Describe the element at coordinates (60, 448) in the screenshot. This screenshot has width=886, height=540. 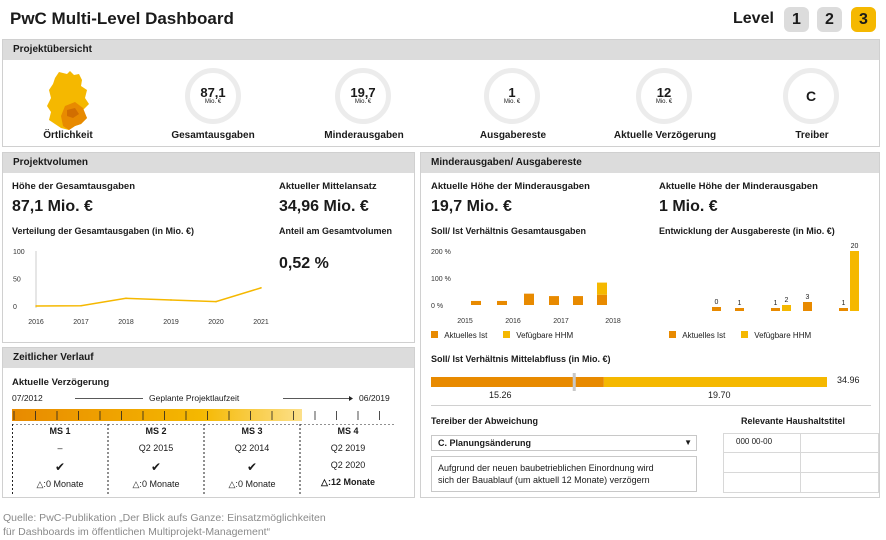
I see `ms-plan: –` at that location.